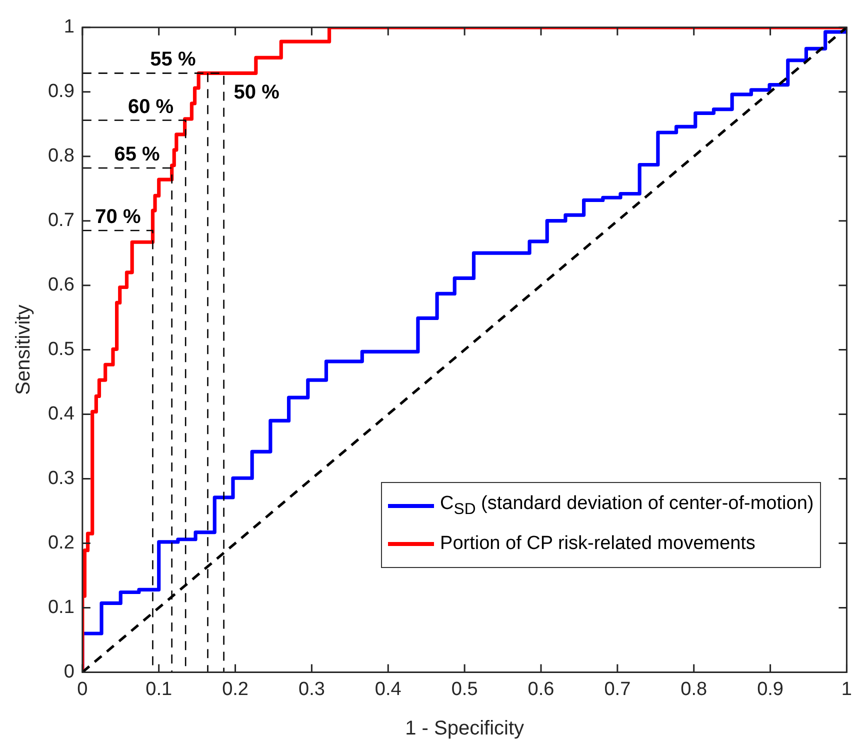 The image size is (858, 745). I want to click on y-tick-label: 0.9, so click(61, 91).